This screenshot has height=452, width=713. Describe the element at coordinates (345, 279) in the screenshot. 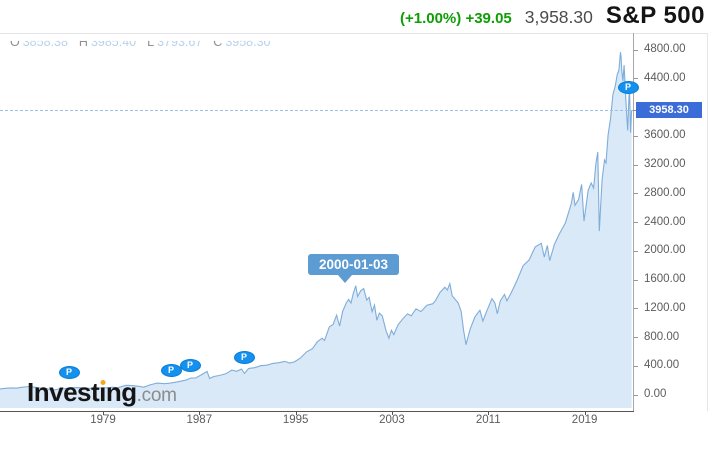

I see `tooltip-pointer-icon` at that location.